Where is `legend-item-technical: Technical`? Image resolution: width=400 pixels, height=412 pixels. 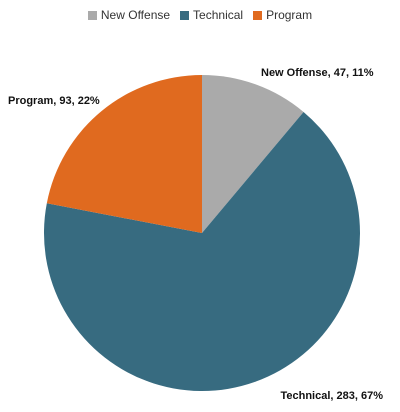
legend-item-technical: Technical is located at coordinates (211, 15).